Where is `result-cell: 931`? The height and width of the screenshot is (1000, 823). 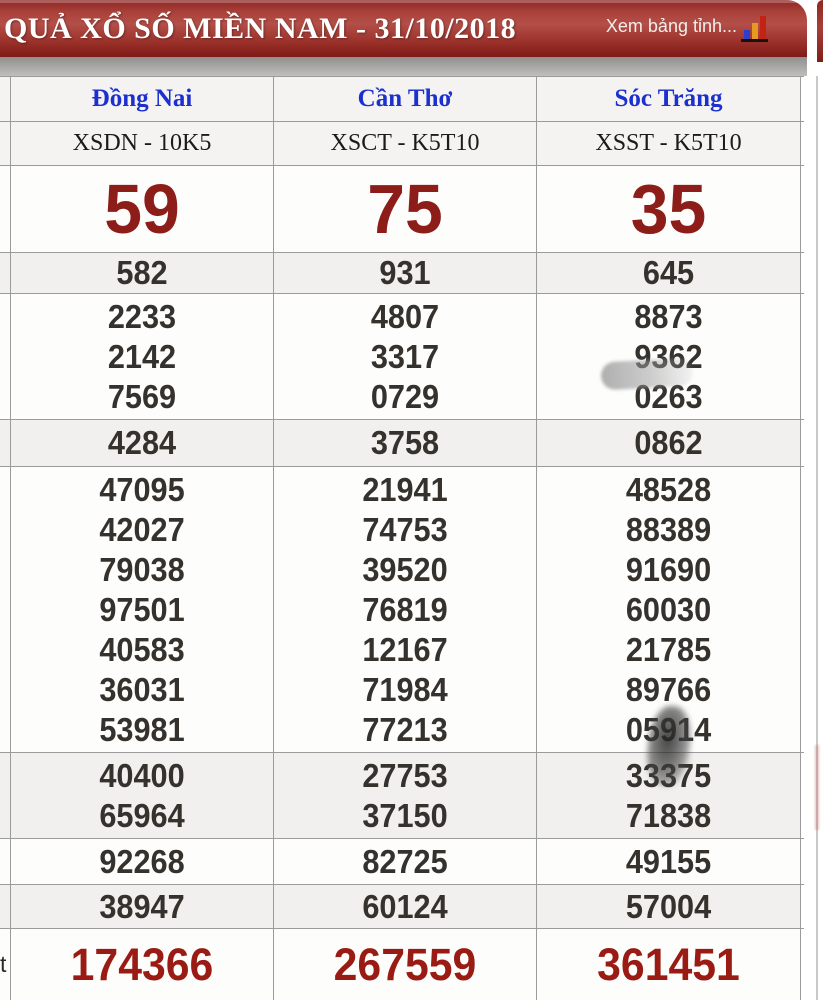 result-cell: 931 is located at coordinates (405, 273).